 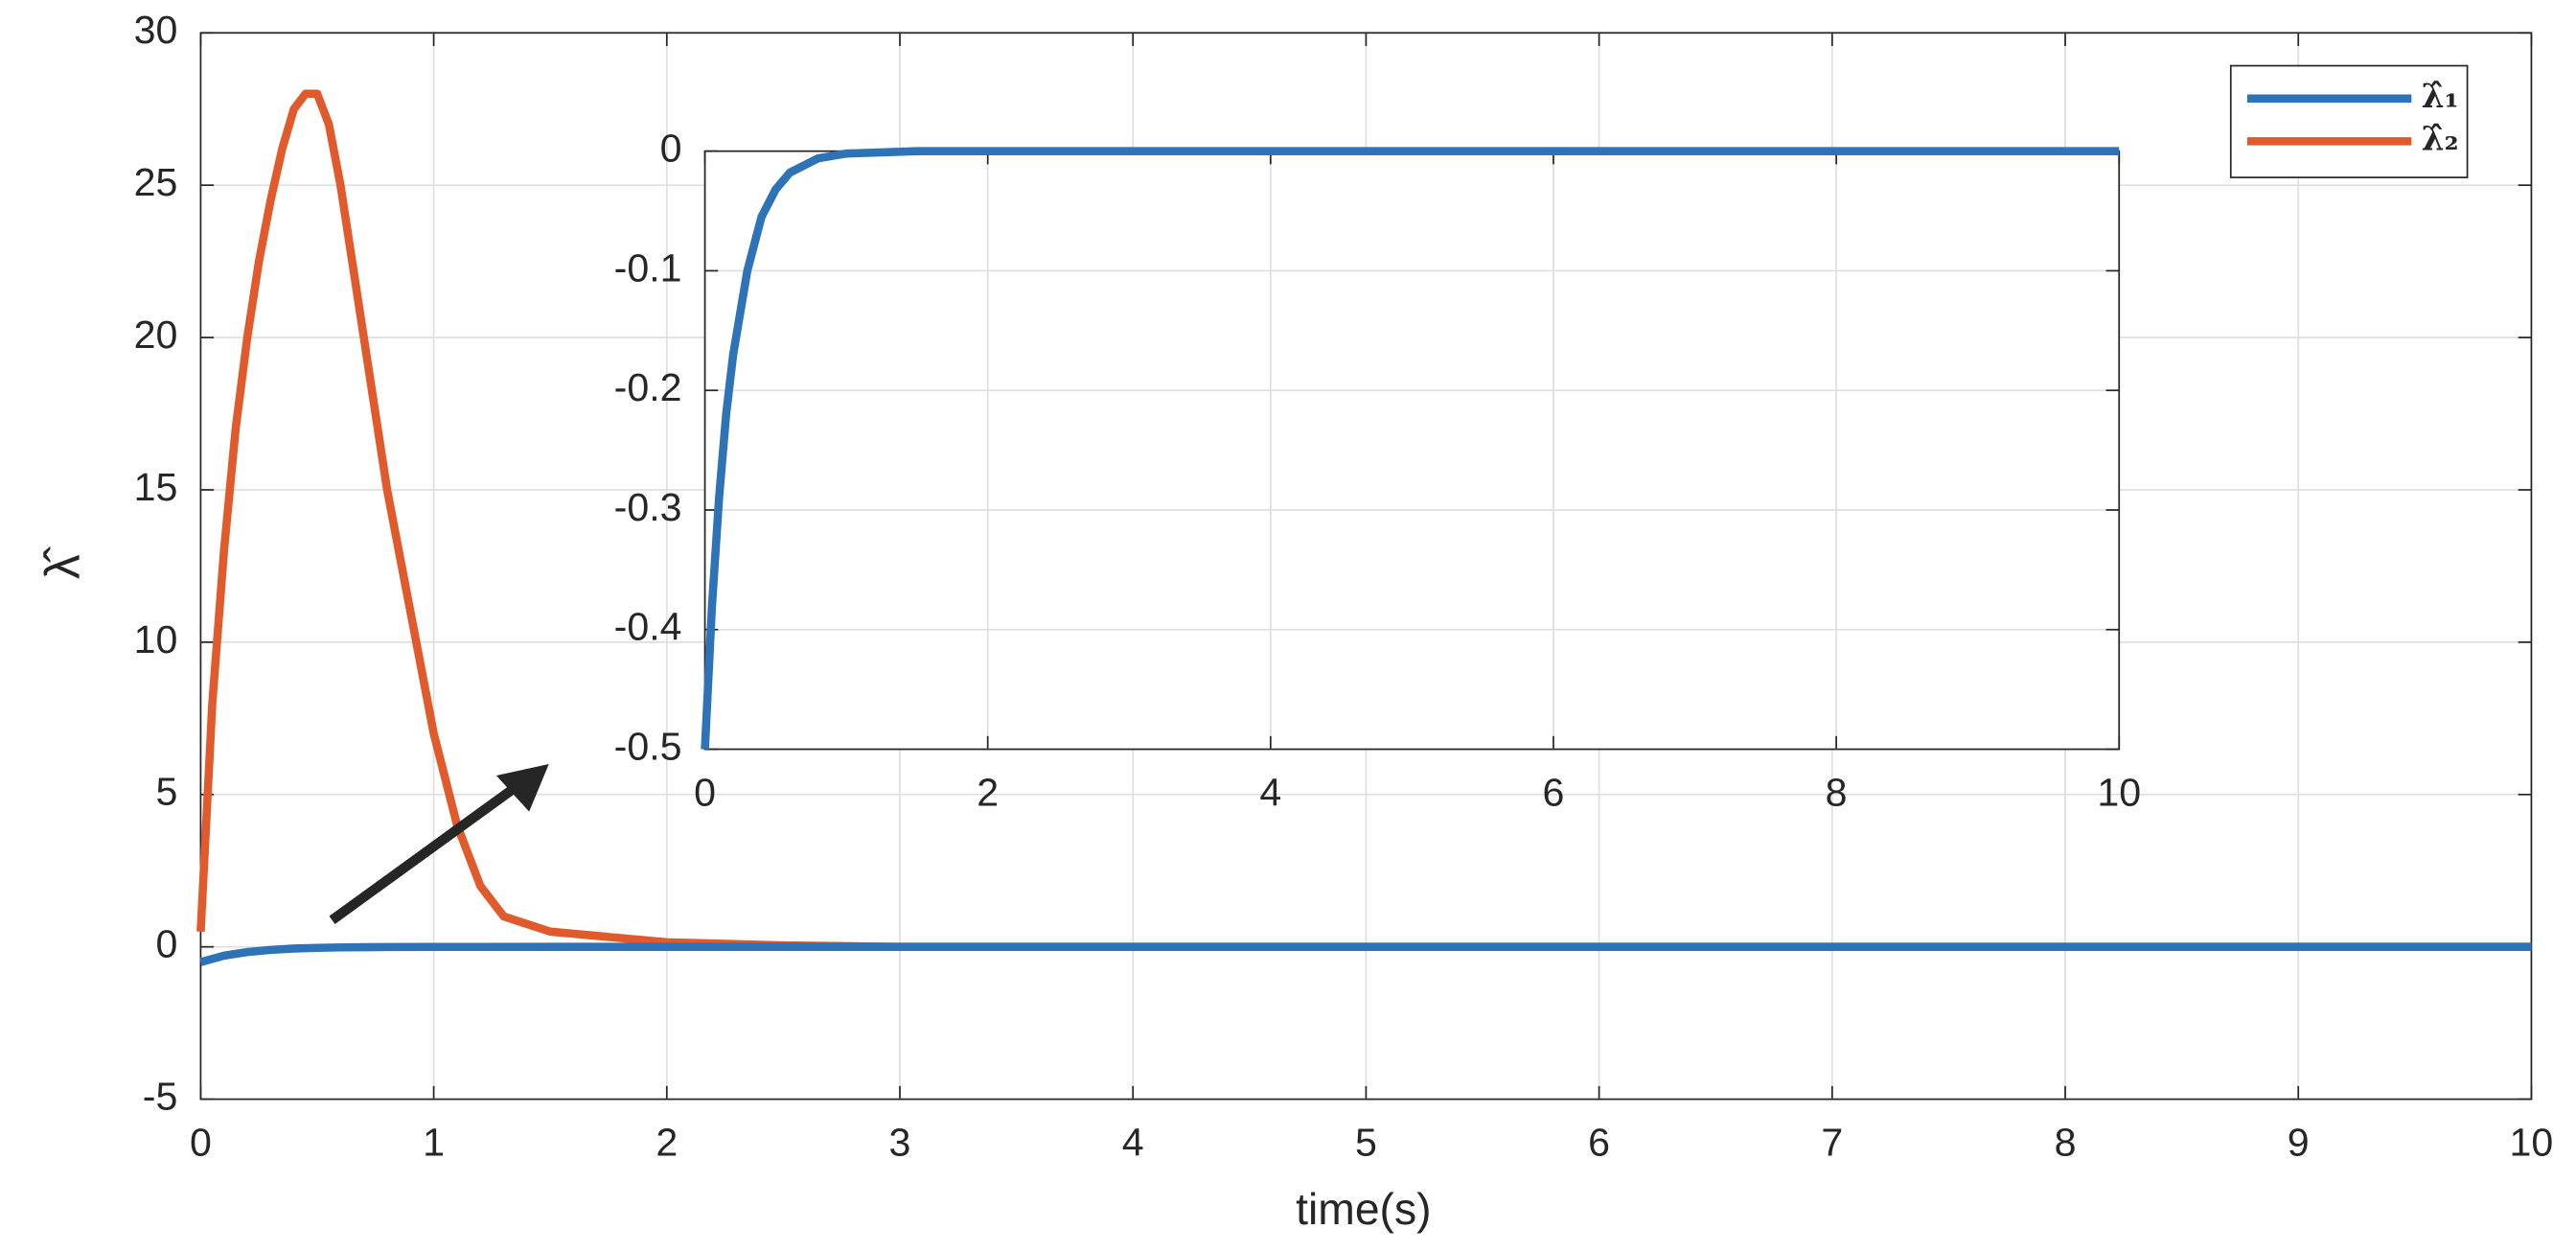 What do you see at coordinates (648, 267) in the screenshot?
I see `y-tick-label: -0.1` at bounding box center [648, 267].